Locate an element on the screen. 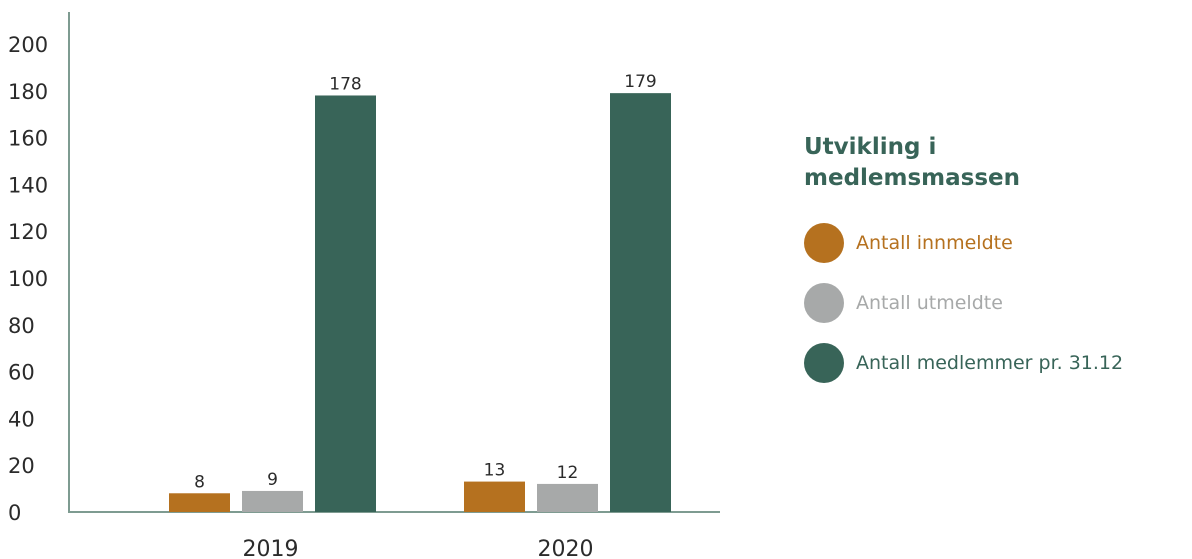  data-label: 8 is located at coordinates (199, 482).